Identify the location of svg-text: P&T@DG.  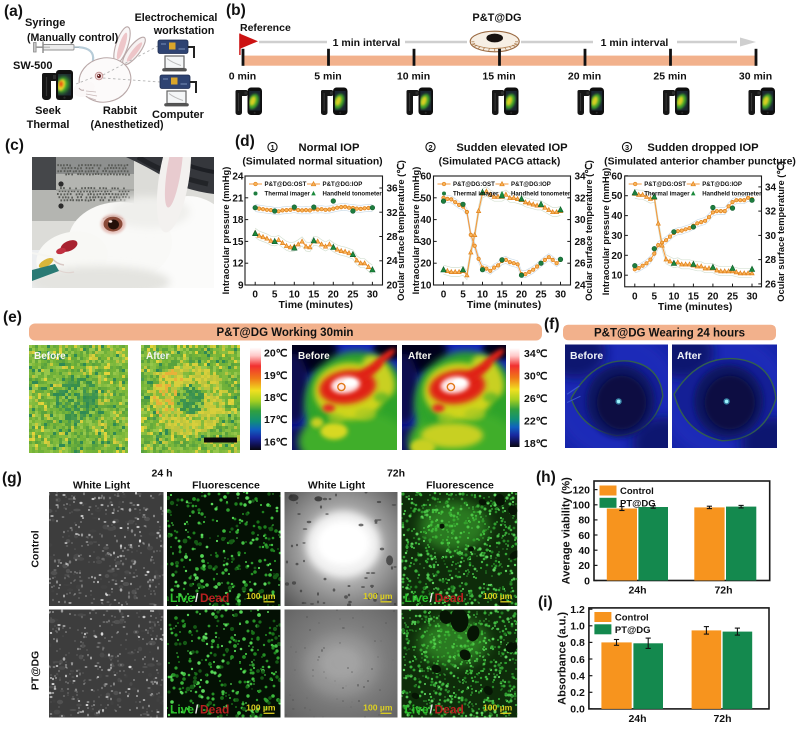
(496, 18).